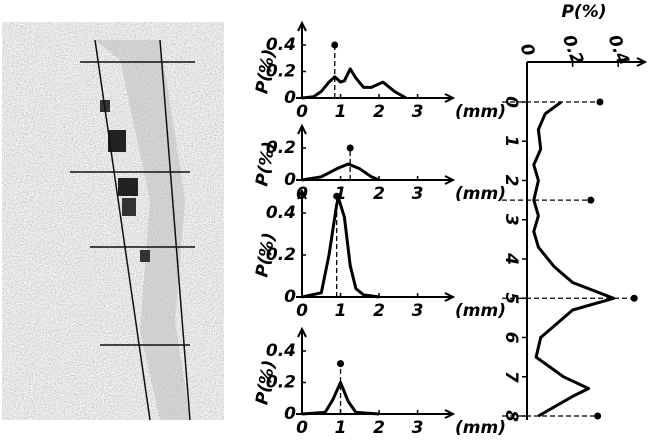  I want to click on y-tick-label: 3, so click(511, 220).